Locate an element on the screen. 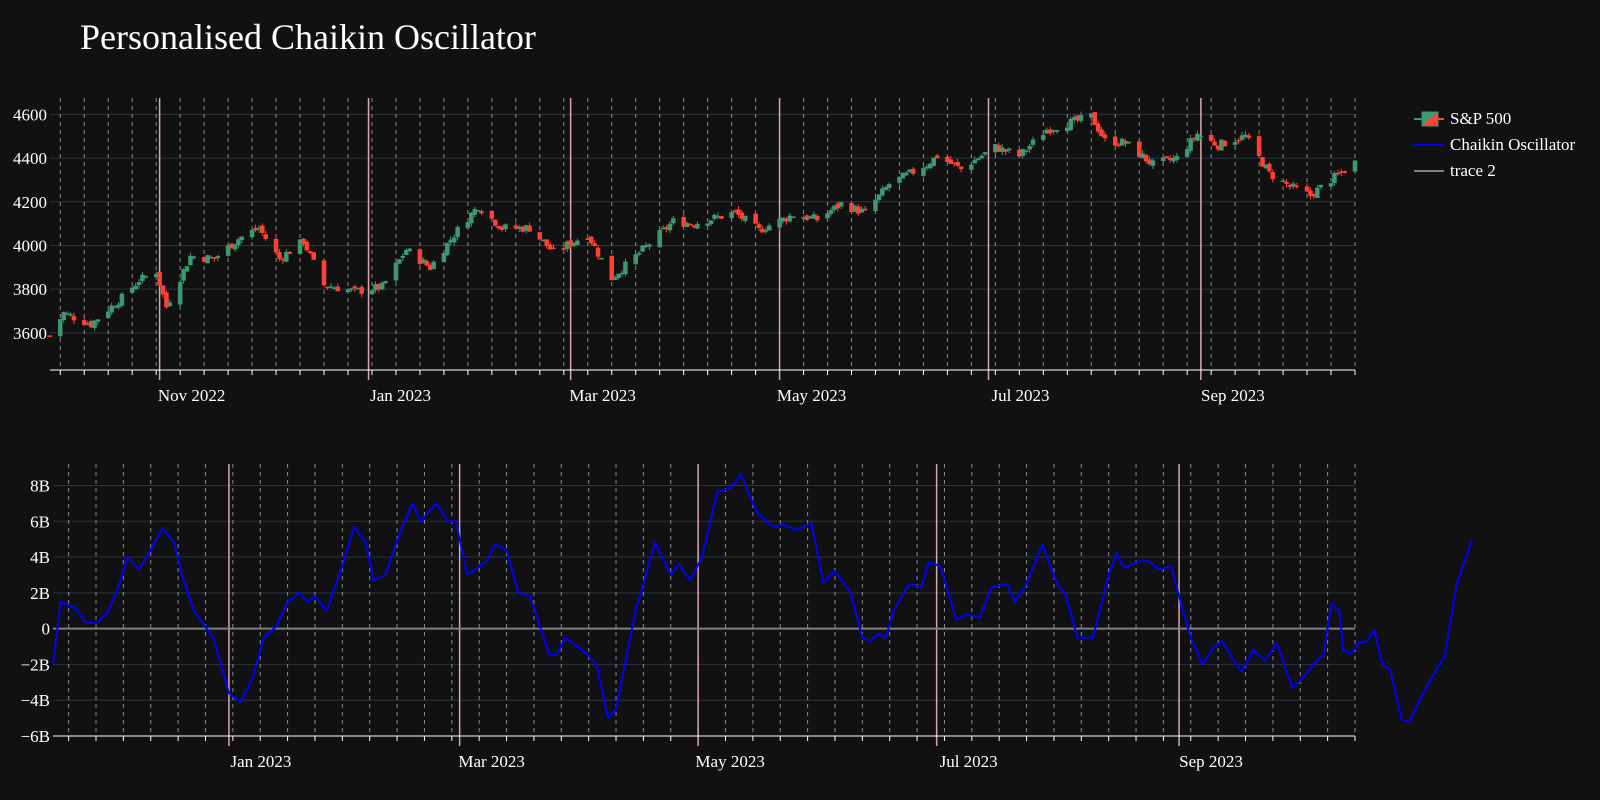 Image resolution: width=1600 pixels, height=800 pixels. y-tick-label: 6B is located at coordinates (40, 521).